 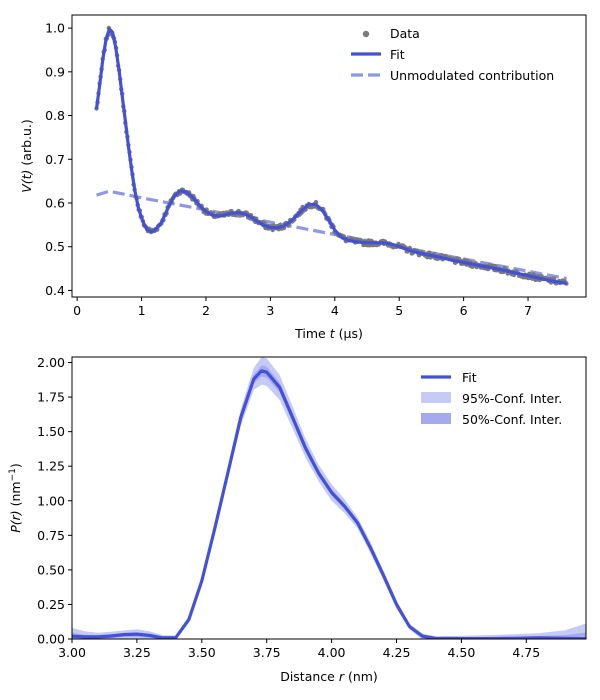 What do you see at coordinates (472, 75) in the screenshot?
I see `legend-unmodulated-label: Unmodulated contribution` at bounding box center [472, 75].